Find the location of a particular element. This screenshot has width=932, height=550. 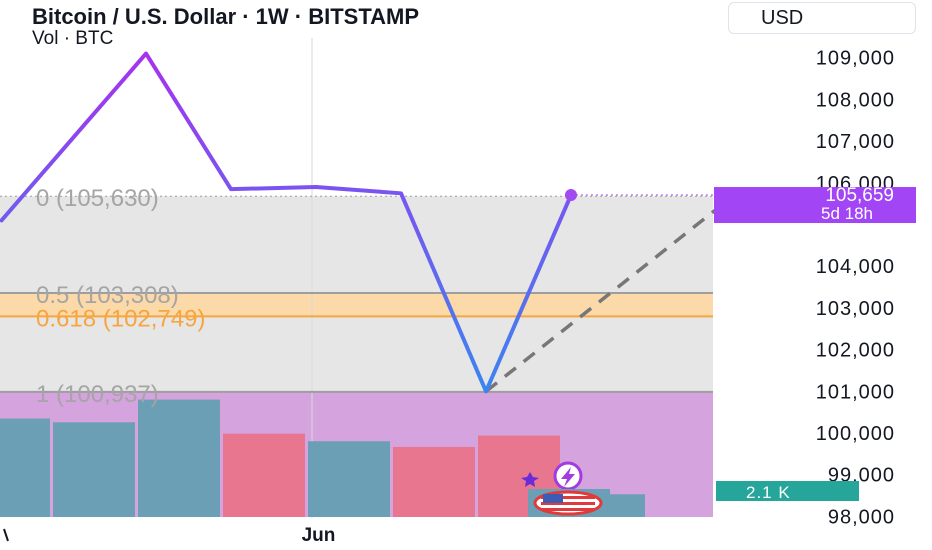

price-tick-label: 104,000 is located at coordinates (855, 267).